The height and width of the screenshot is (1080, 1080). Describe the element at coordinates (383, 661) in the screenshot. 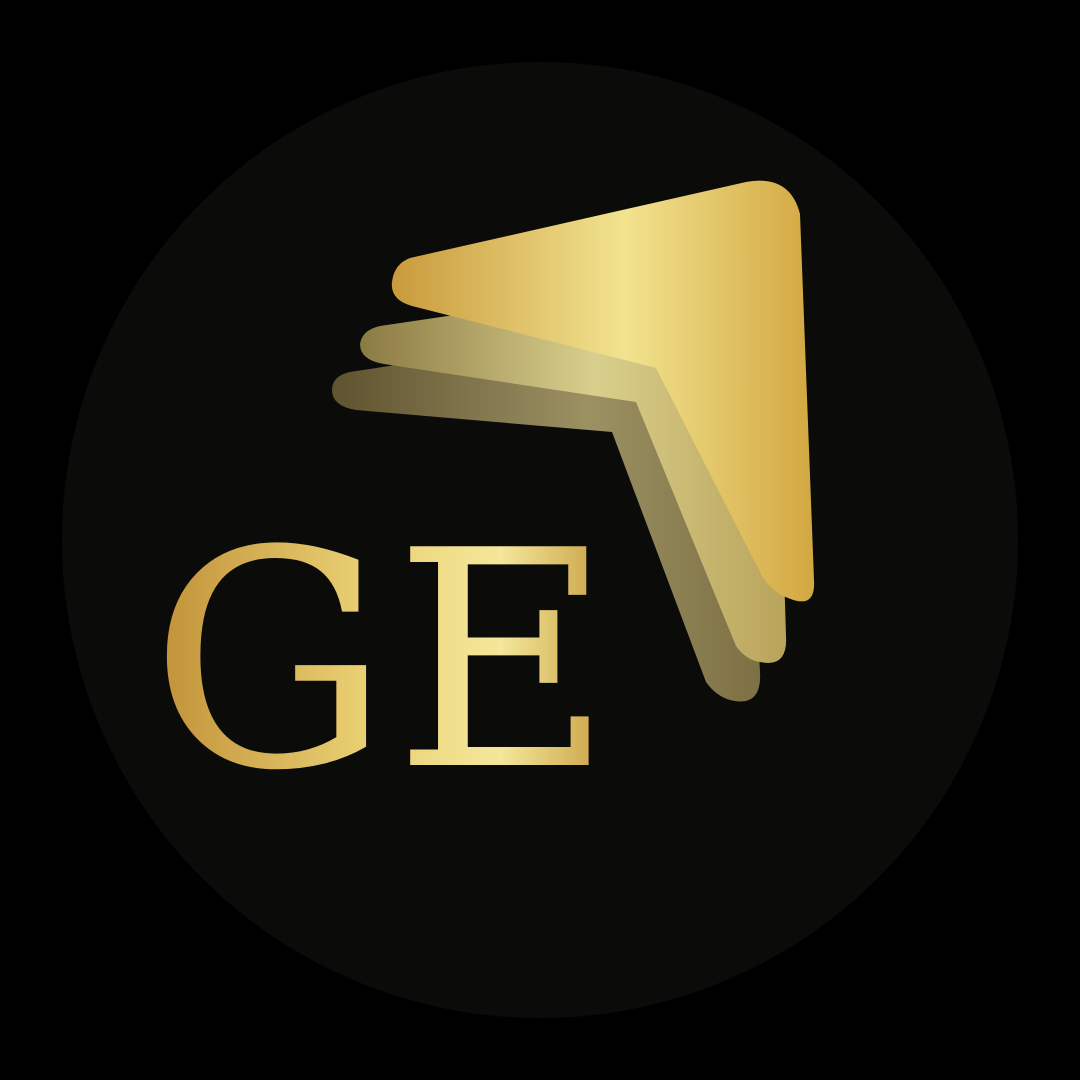

I see `monogram-text: GE` at that location.